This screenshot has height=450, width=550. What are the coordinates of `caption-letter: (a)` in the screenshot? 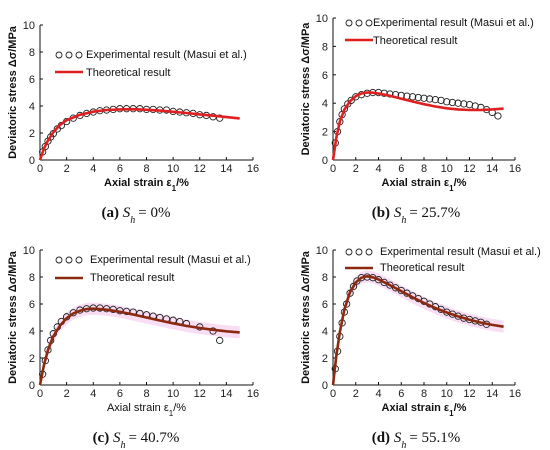 It's located at (111, 213).